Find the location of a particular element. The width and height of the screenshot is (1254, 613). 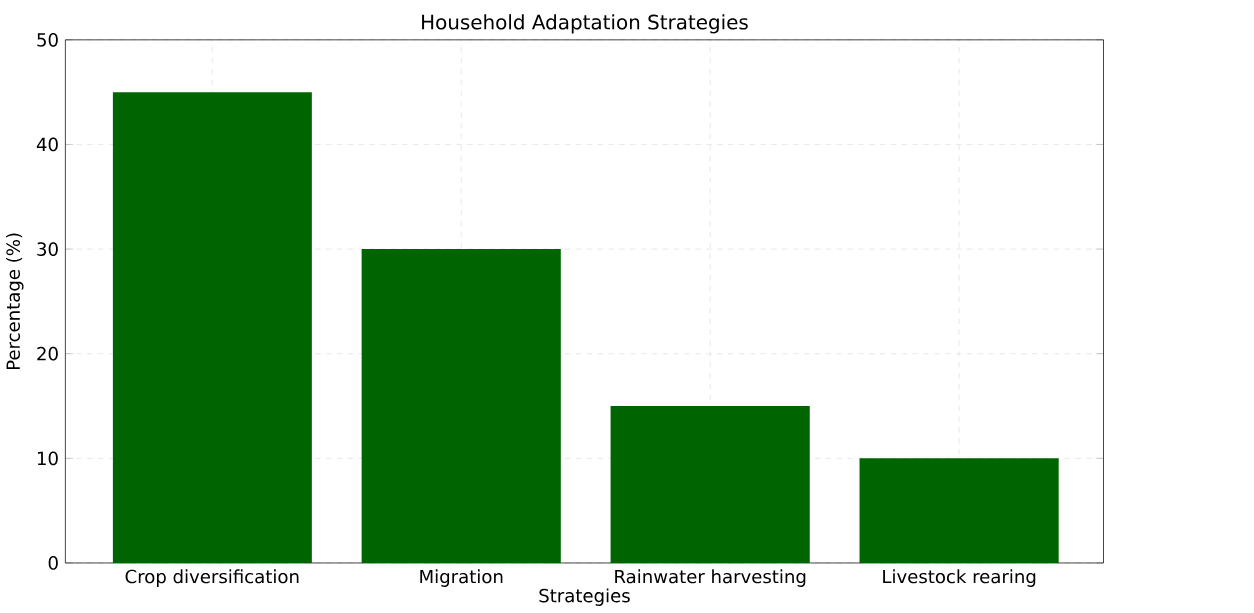

y-tick-label: 20 is located at coordinates (47, 353).